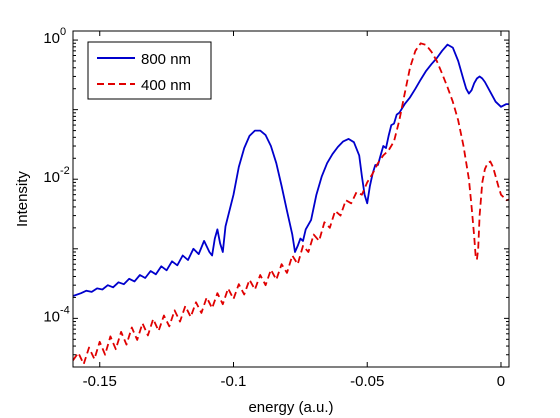 The height and width of the screenshot is (418, 560). What do you see at coordinates (65, 310) in the screenshot?
I see `y-tick-exponent: -4` at bounding box center [65, 310].